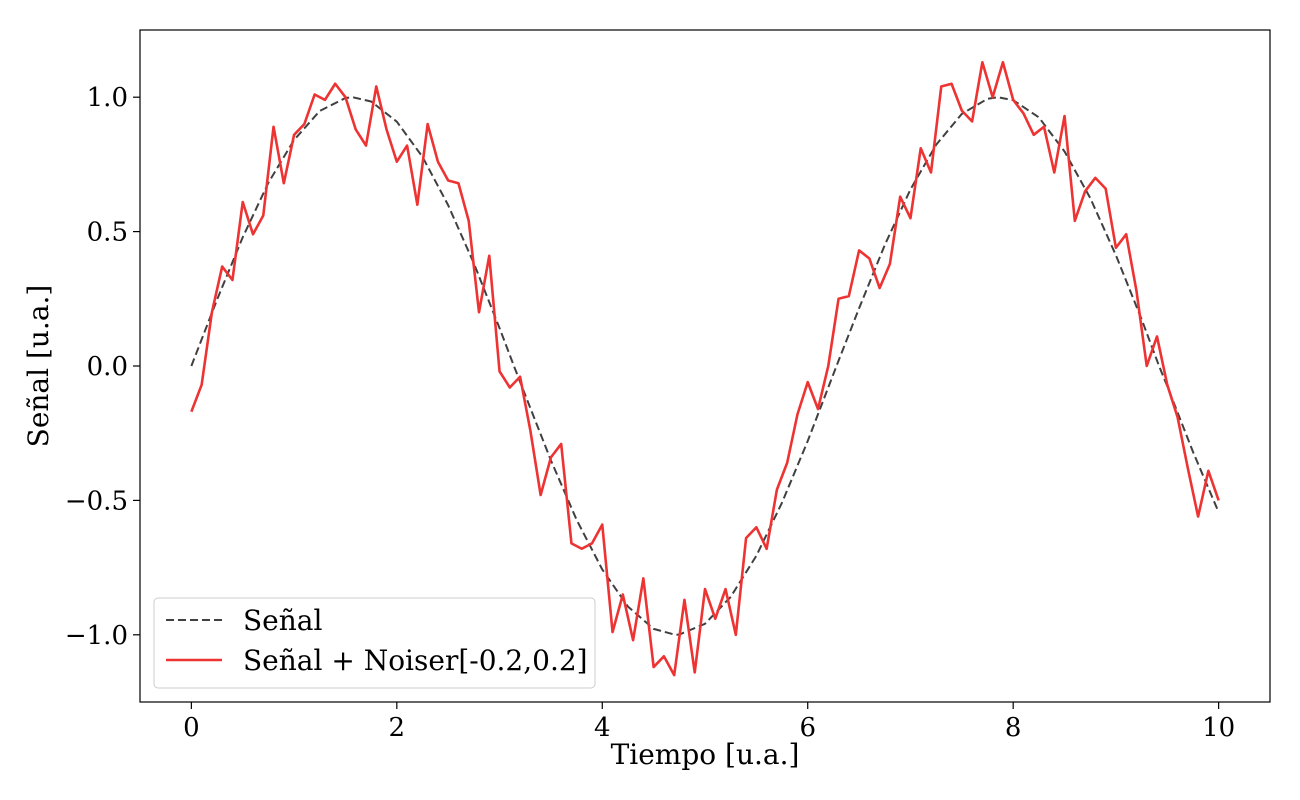  I want to click on y-tick-label: −0.5, so click(96, 501).